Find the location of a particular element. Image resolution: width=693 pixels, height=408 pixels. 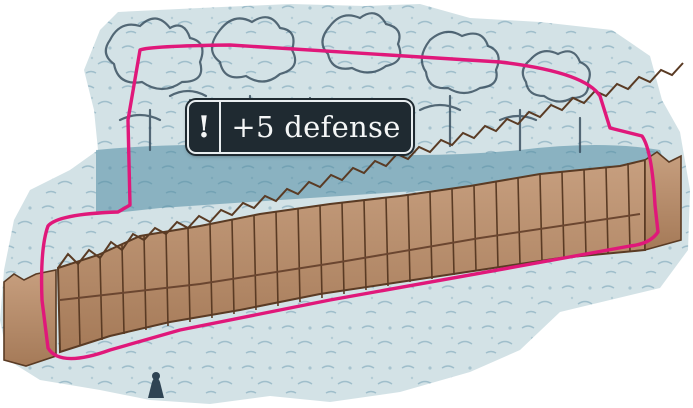

defense-bonus-label: +5 defense is located at coordinates (316, 127).